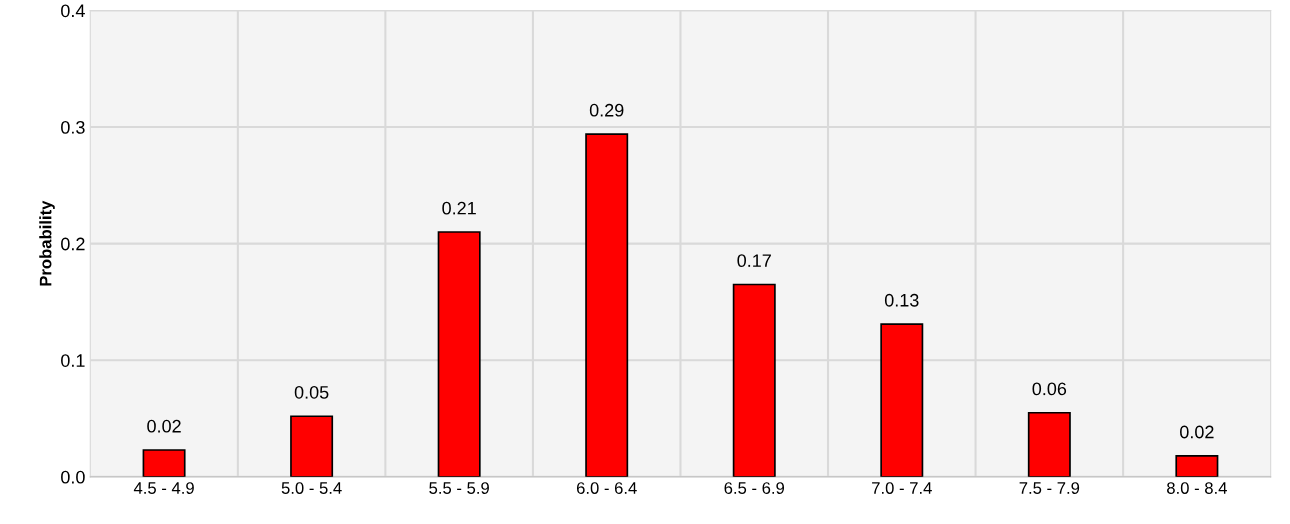 The width and height of the screenshot is (1290, 524). I want to click on x-tick-label: 7.5 - 7.9, so click(1049, 488).